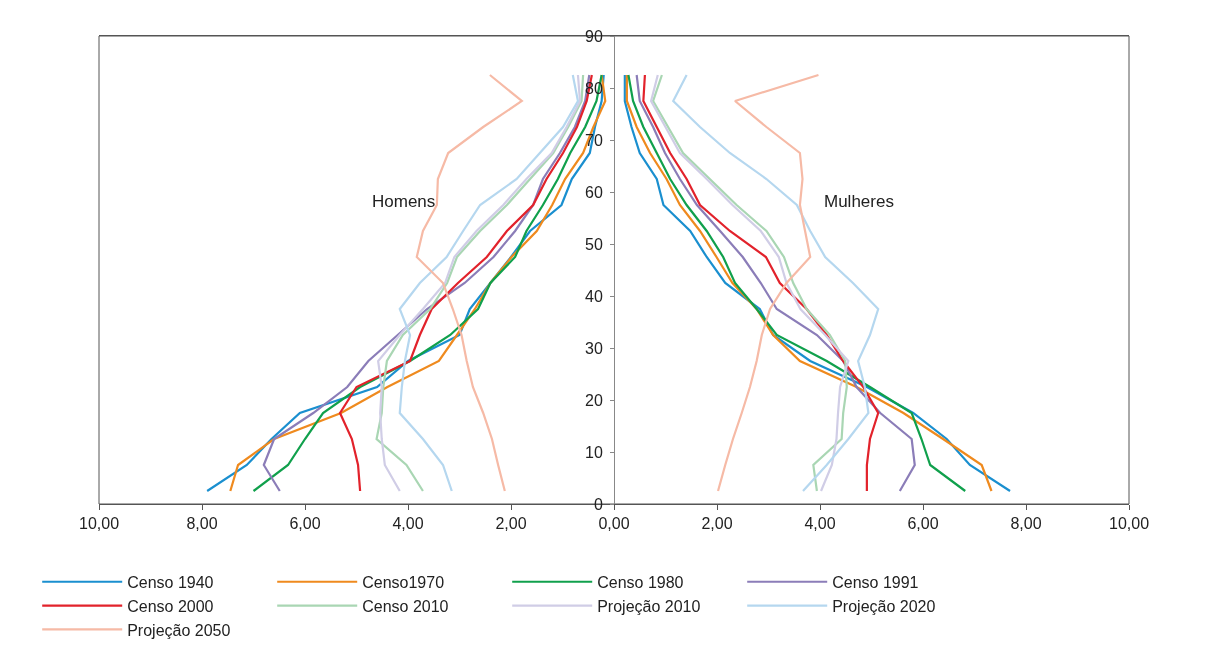 The height and width of the screenshot is (659, 1215). I want to click on legend-label: Censo 1980, so click(640, 582).